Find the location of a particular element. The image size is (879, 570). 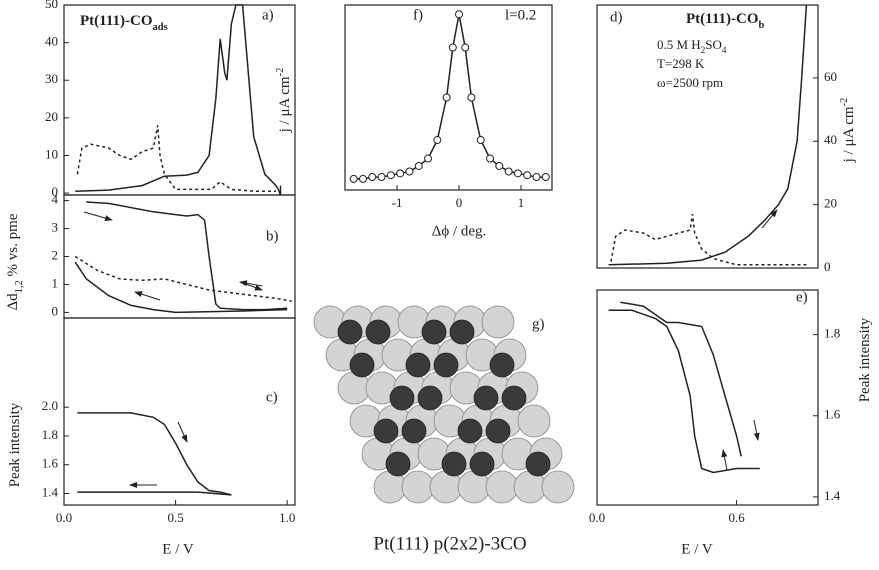

panel-label: f) is located at coordinates (418, 15).